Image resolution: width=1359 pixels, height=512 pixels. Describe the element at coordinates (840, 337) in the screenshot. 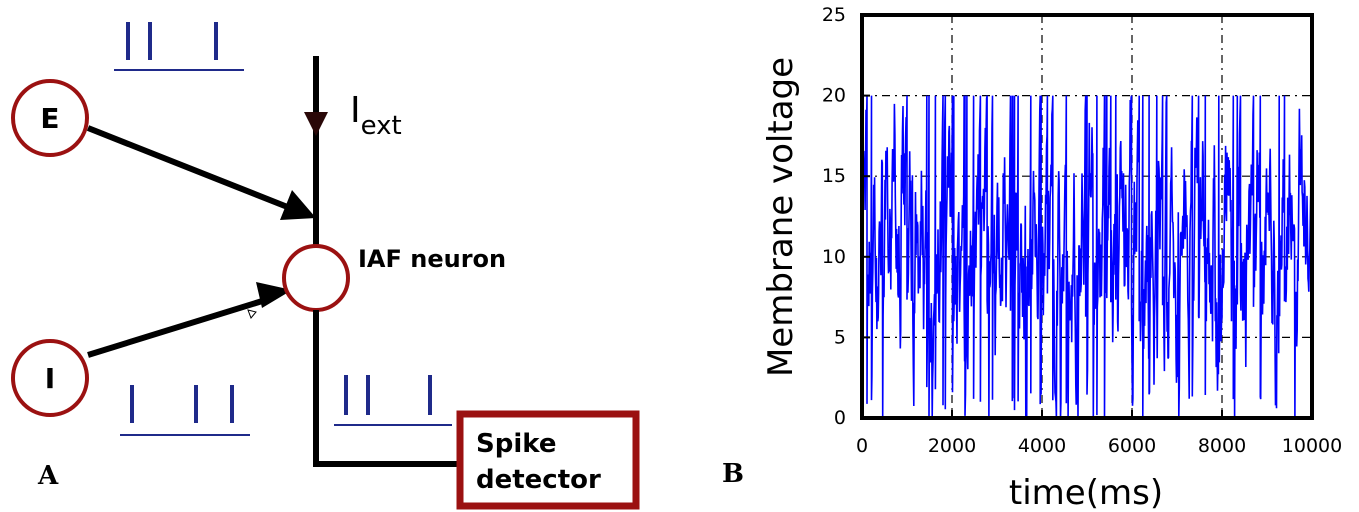

I see `y-tick-label: 5` at that location.